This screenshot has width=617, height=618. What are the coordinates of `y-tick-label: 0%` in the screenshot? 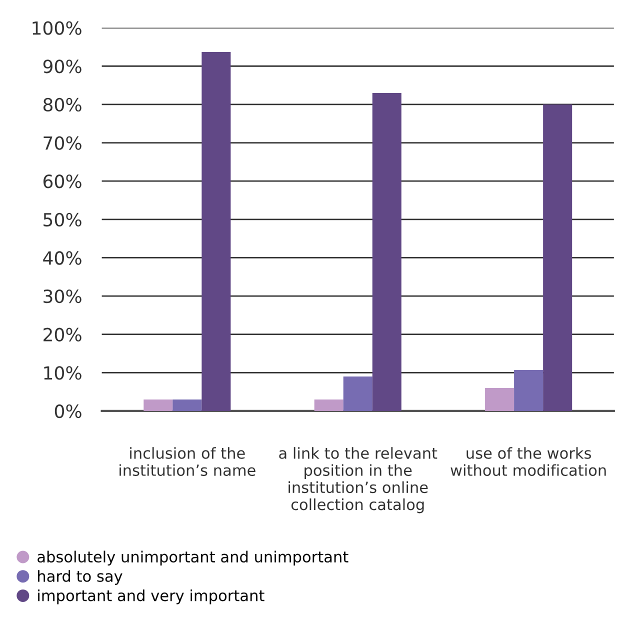 It's located at (68, 411).